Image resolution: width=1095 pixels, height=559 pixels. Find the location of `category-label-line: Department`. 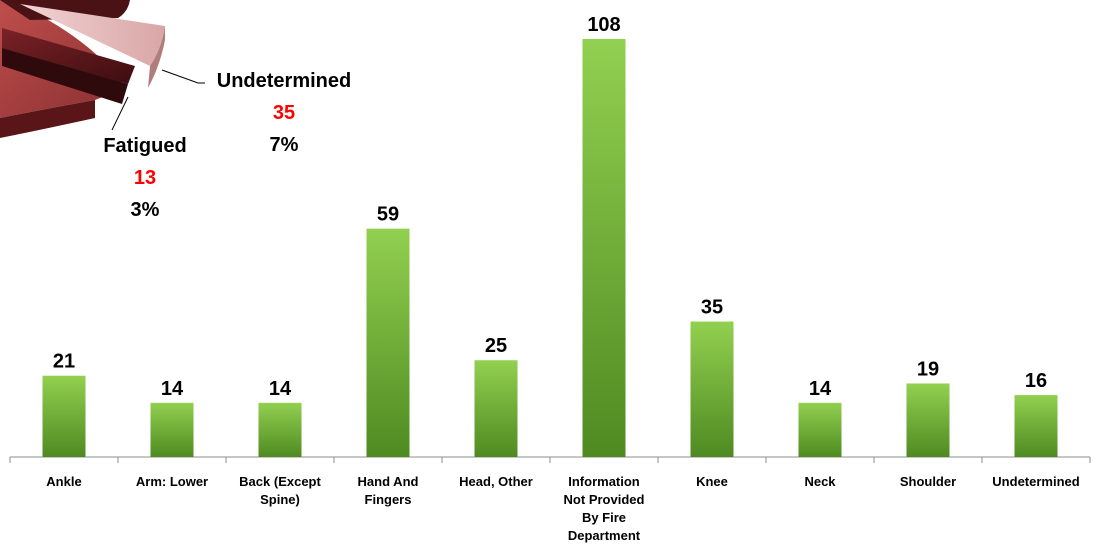

category-label-line: Department is located at coordinates (604, 535).